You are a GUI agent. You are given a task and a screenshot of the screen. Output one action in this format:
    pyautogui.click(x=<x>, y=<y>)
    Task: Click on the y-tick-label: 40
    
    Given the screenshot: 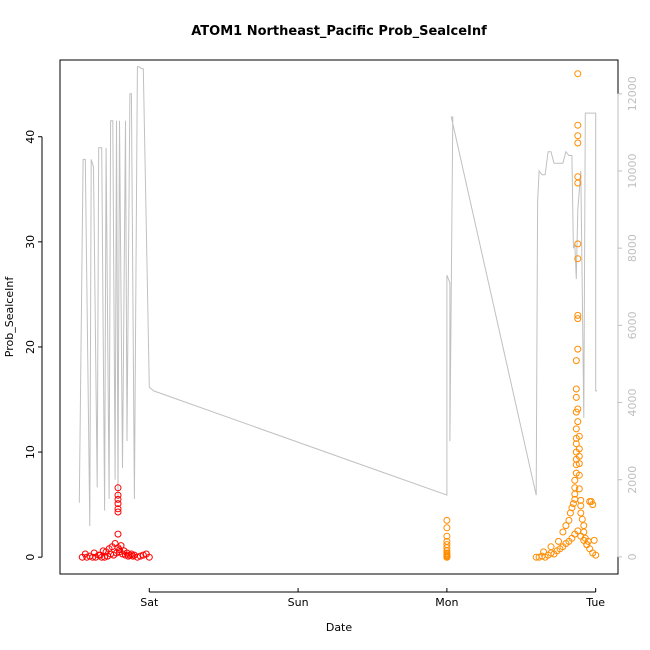 What is the action you would take?
    pyautogui.click(x=30, y=137)
    